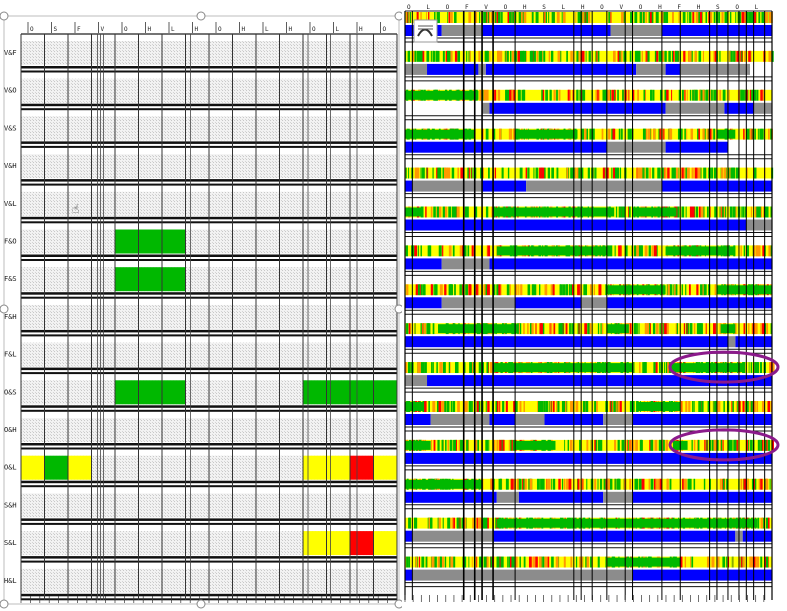 Image resolution: width=787 pixels, height=611 pixels. What do you see at coordinates (425, 31) in the screenshot?
I see `layout-options-icon` at bounding box center [425, 31].